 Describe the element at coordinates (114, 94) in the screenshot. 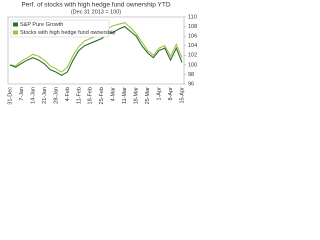

I see `x-tick-label: 4-Mar` at that location.